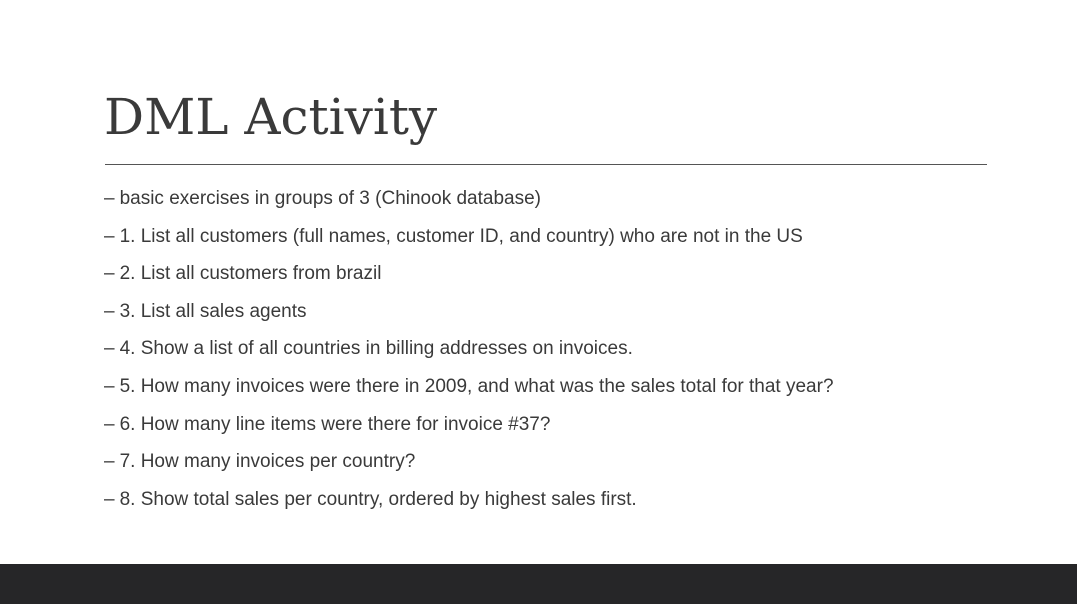 This screenshot has width=1077, height=604. Describe the element at coordinates (250, 274) in the screenshot. I see `bullet-text: 2. List all customers from brazil` at that location.